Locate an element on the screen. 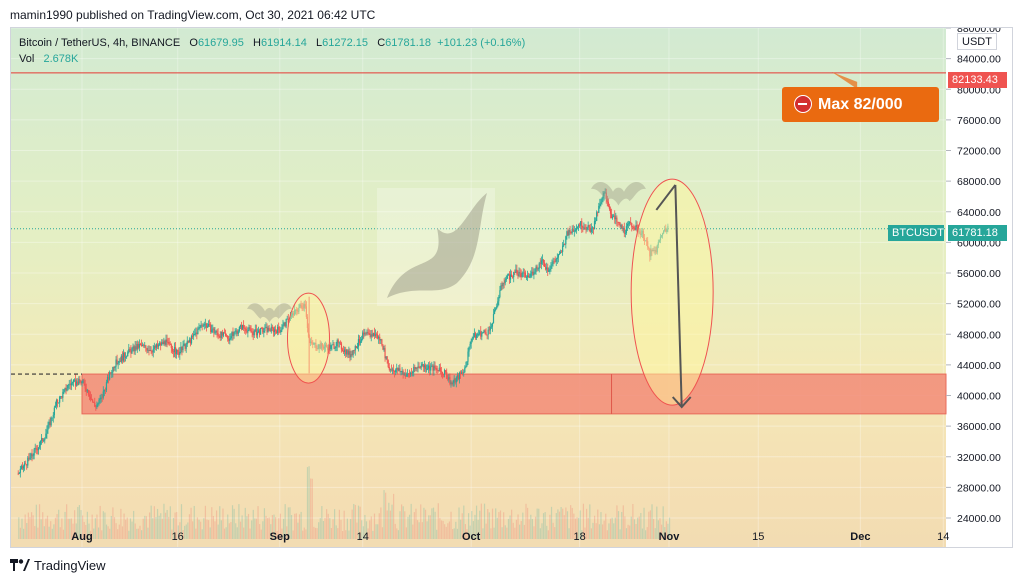 The image size is (1023, 584). legend-high-label: H is located at coordinates (257, 43).